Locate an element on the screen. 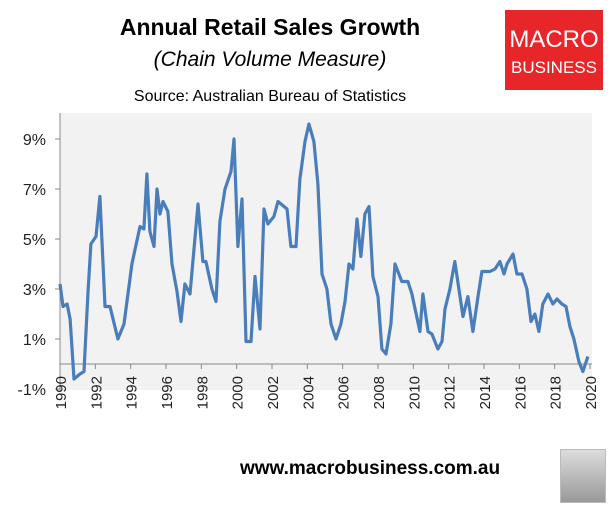 Image resolution: width=612 pixels, height=510 pixels. x-tick-label: 2006 is located at coordinates (344, 392).